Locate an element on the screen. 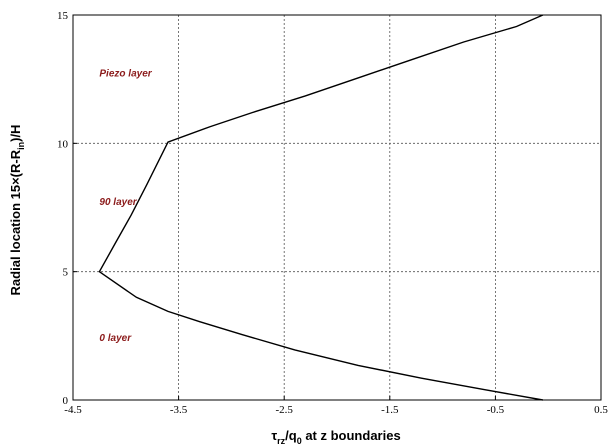  x-tick-label: -4.5 is located at coordinates (73, 410).